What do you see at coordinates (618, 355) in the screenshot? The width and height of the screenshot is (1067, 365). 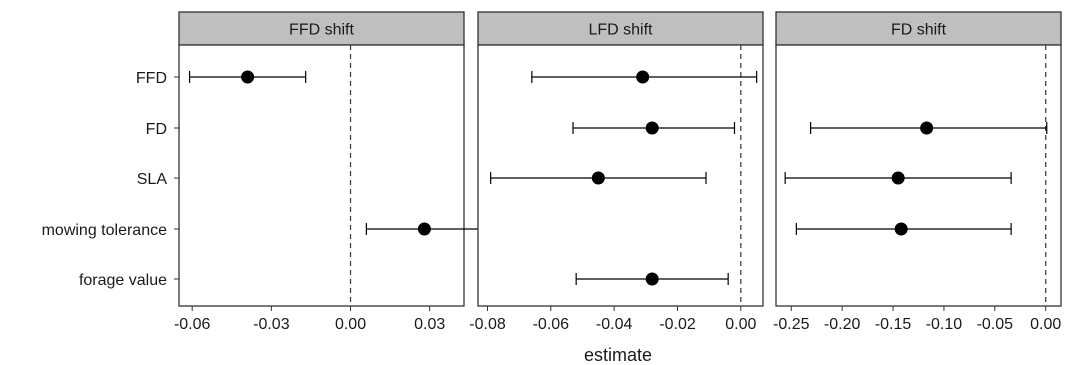 I see `x-axis-title: estimate` at bounding box center [618, 355].